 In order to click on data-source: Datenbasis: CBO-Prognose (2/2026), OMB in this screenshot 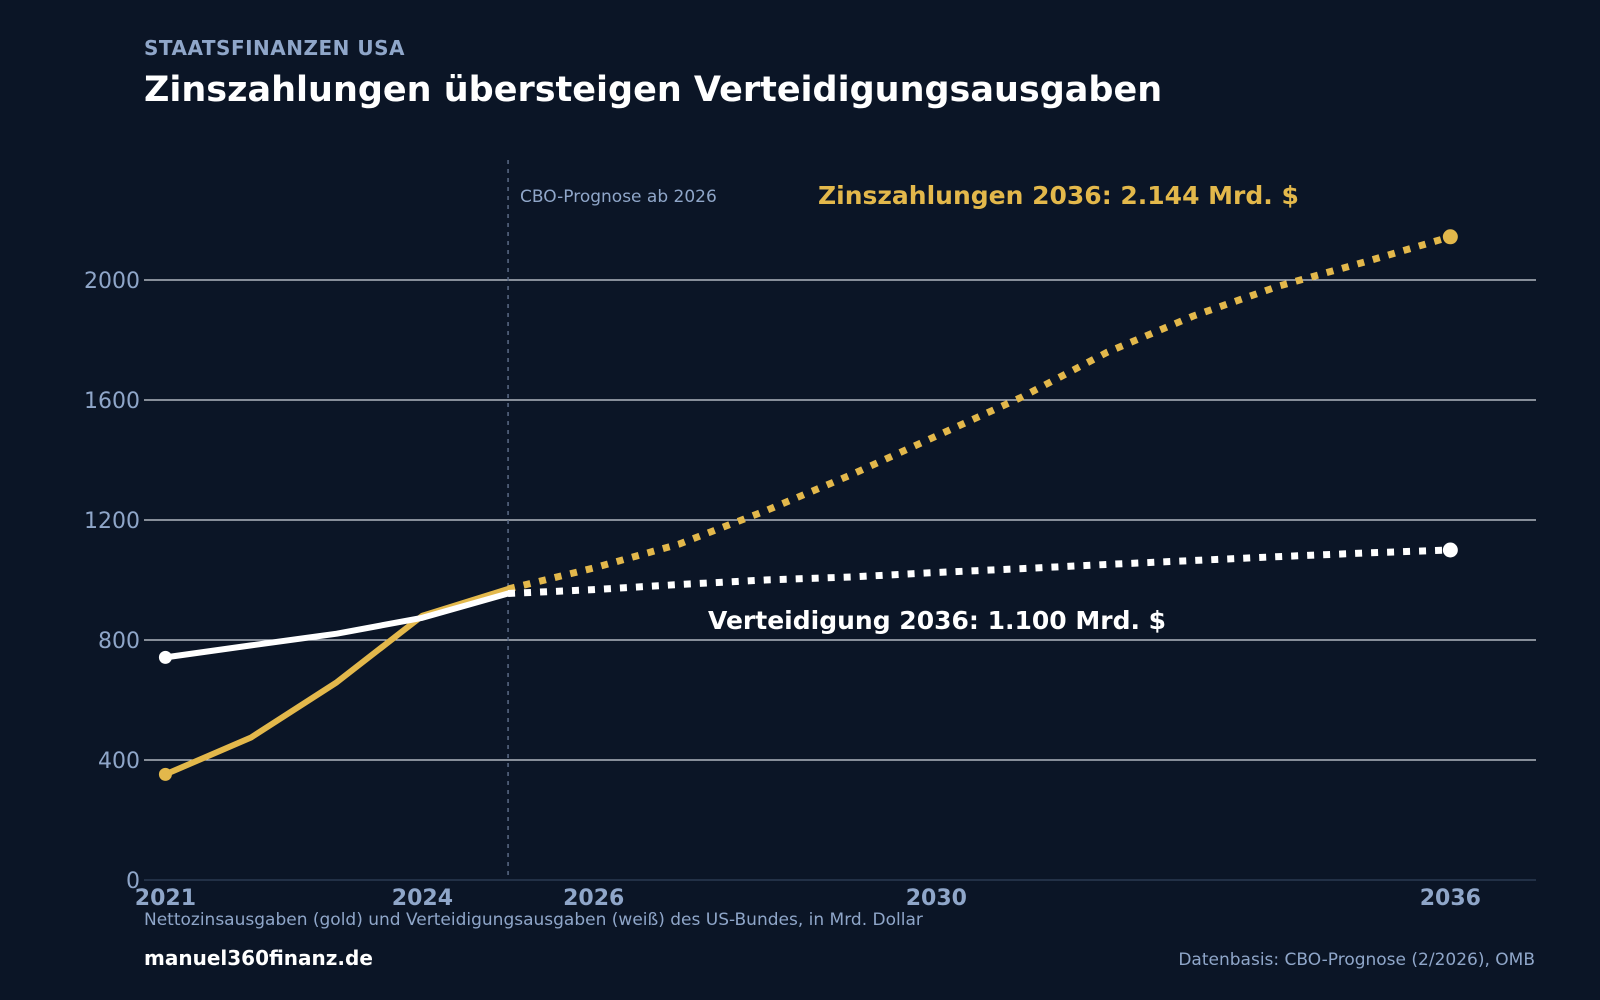, I will do `click(1356, 960)`.